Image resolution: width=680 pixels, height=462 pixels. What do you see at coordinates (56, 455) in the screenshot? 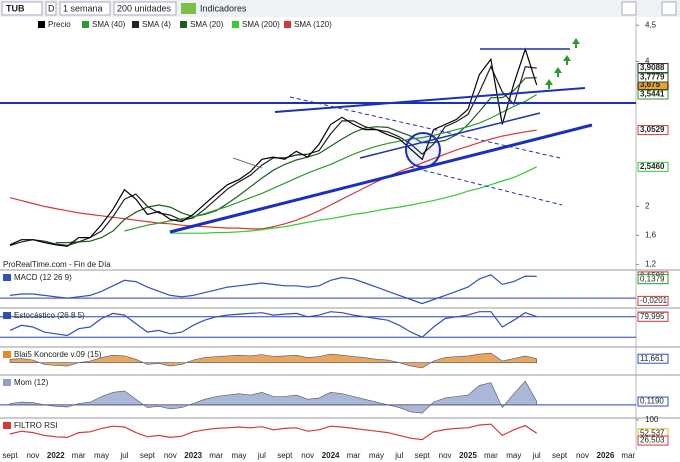
I see `x-tick-label: 2022` at bounding box center [56, 455].